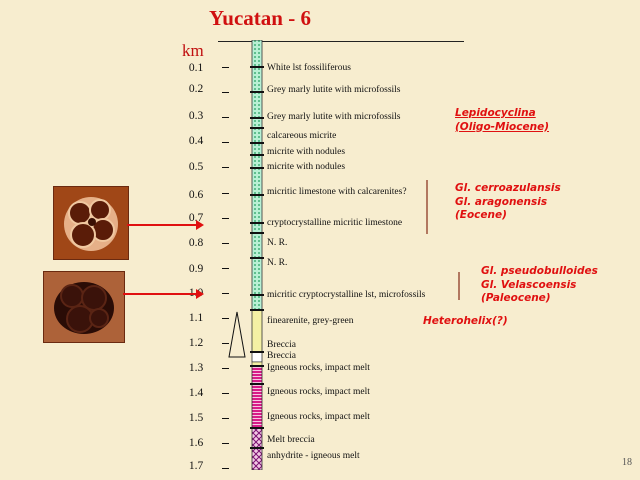 The image size is (640, 480). Describe the element at coordinates (196, 393) in the screenshot. I see `depth-label: 1.4` at that location.